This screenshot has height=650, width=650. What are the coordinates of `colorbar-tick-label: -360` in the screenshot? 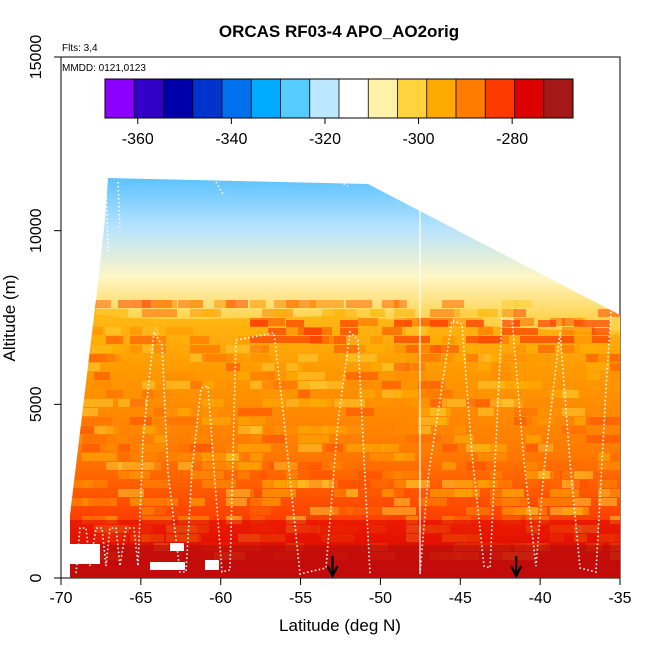 It's located at (138, 139).